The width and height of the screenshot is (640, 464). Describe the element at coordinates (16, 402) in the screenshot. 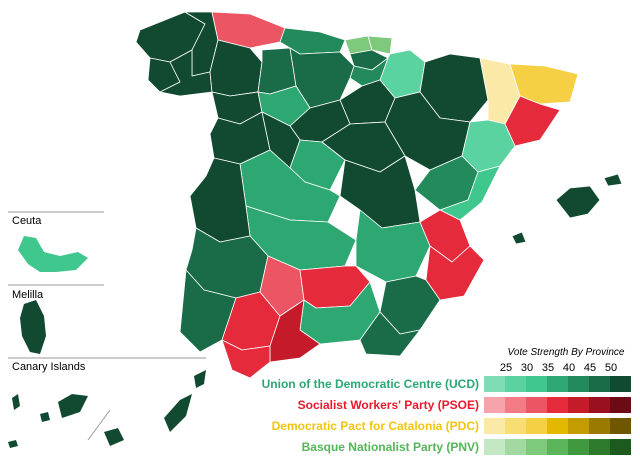

I see `canary-la-palma` at that location.